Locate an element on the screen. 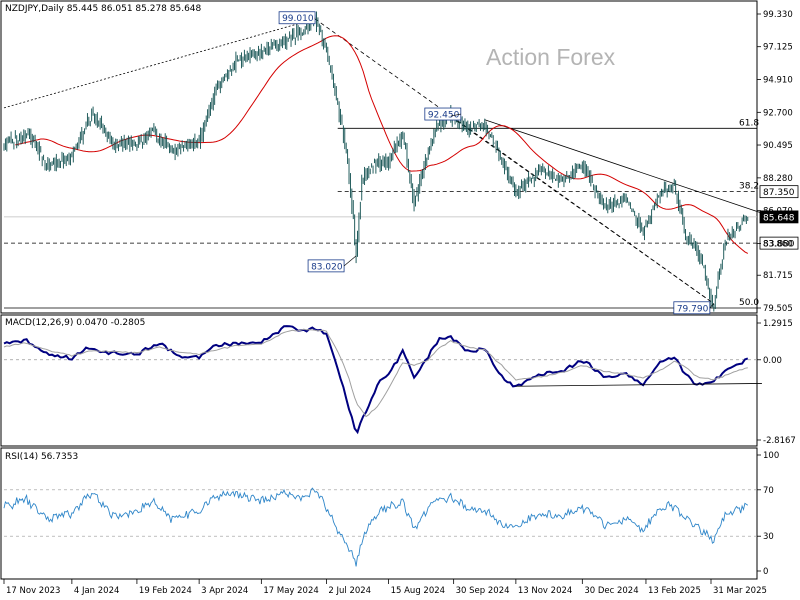  rsi-line is located at coordinates (376, 527).